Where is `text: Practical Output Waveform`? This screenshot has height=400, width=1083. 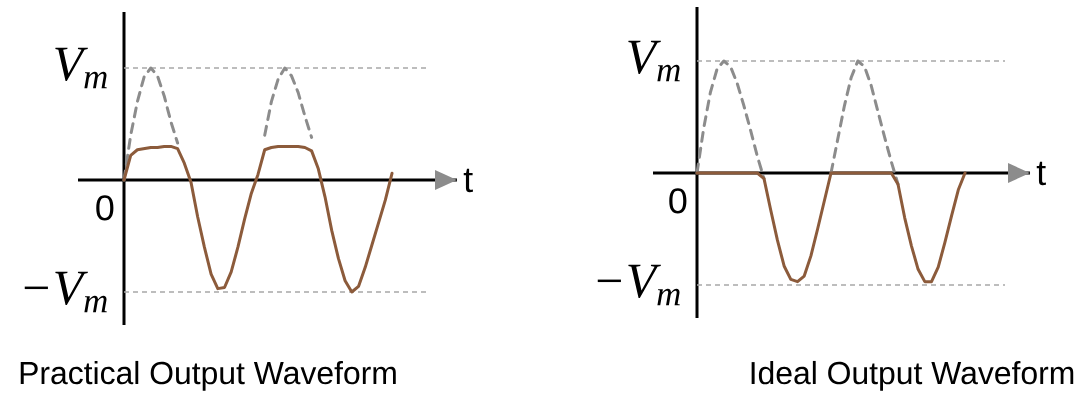
text: Practical Output Waveform is located at coordinates (208, 375).